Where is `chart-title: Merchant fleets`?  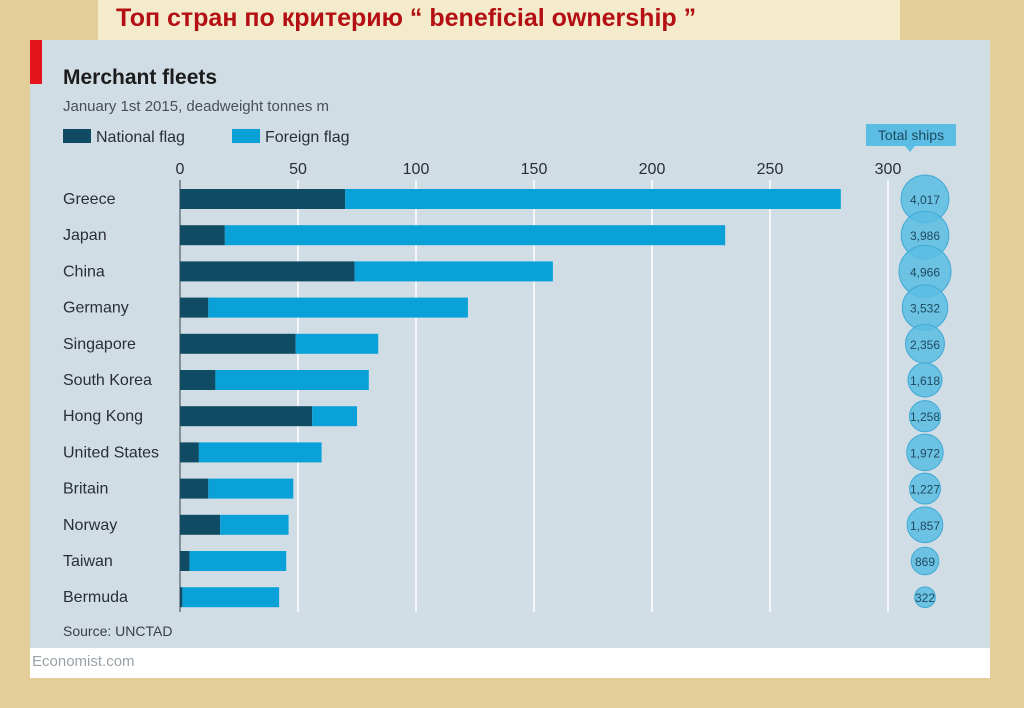 chart-title: Merchant fleets is located at coordinates (140, 77).